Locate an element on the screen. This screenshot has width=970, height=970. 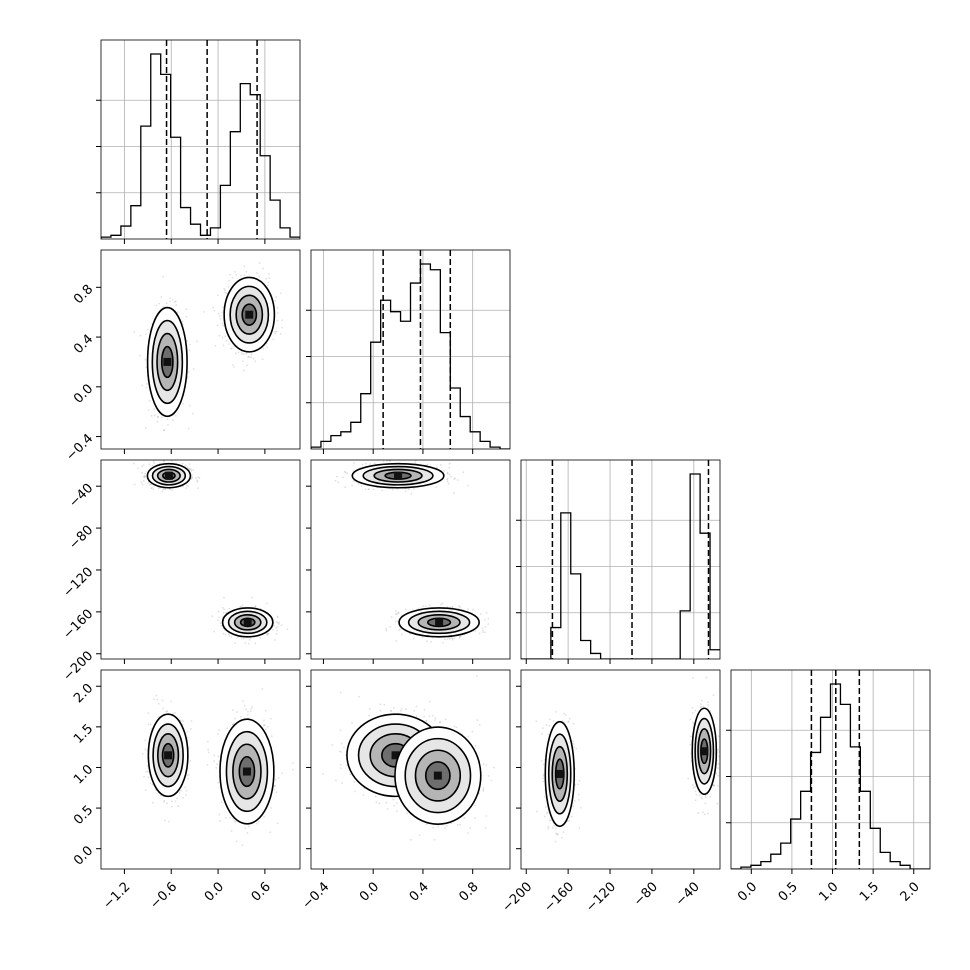
histogram-panel is located at coordinates (408, 349).